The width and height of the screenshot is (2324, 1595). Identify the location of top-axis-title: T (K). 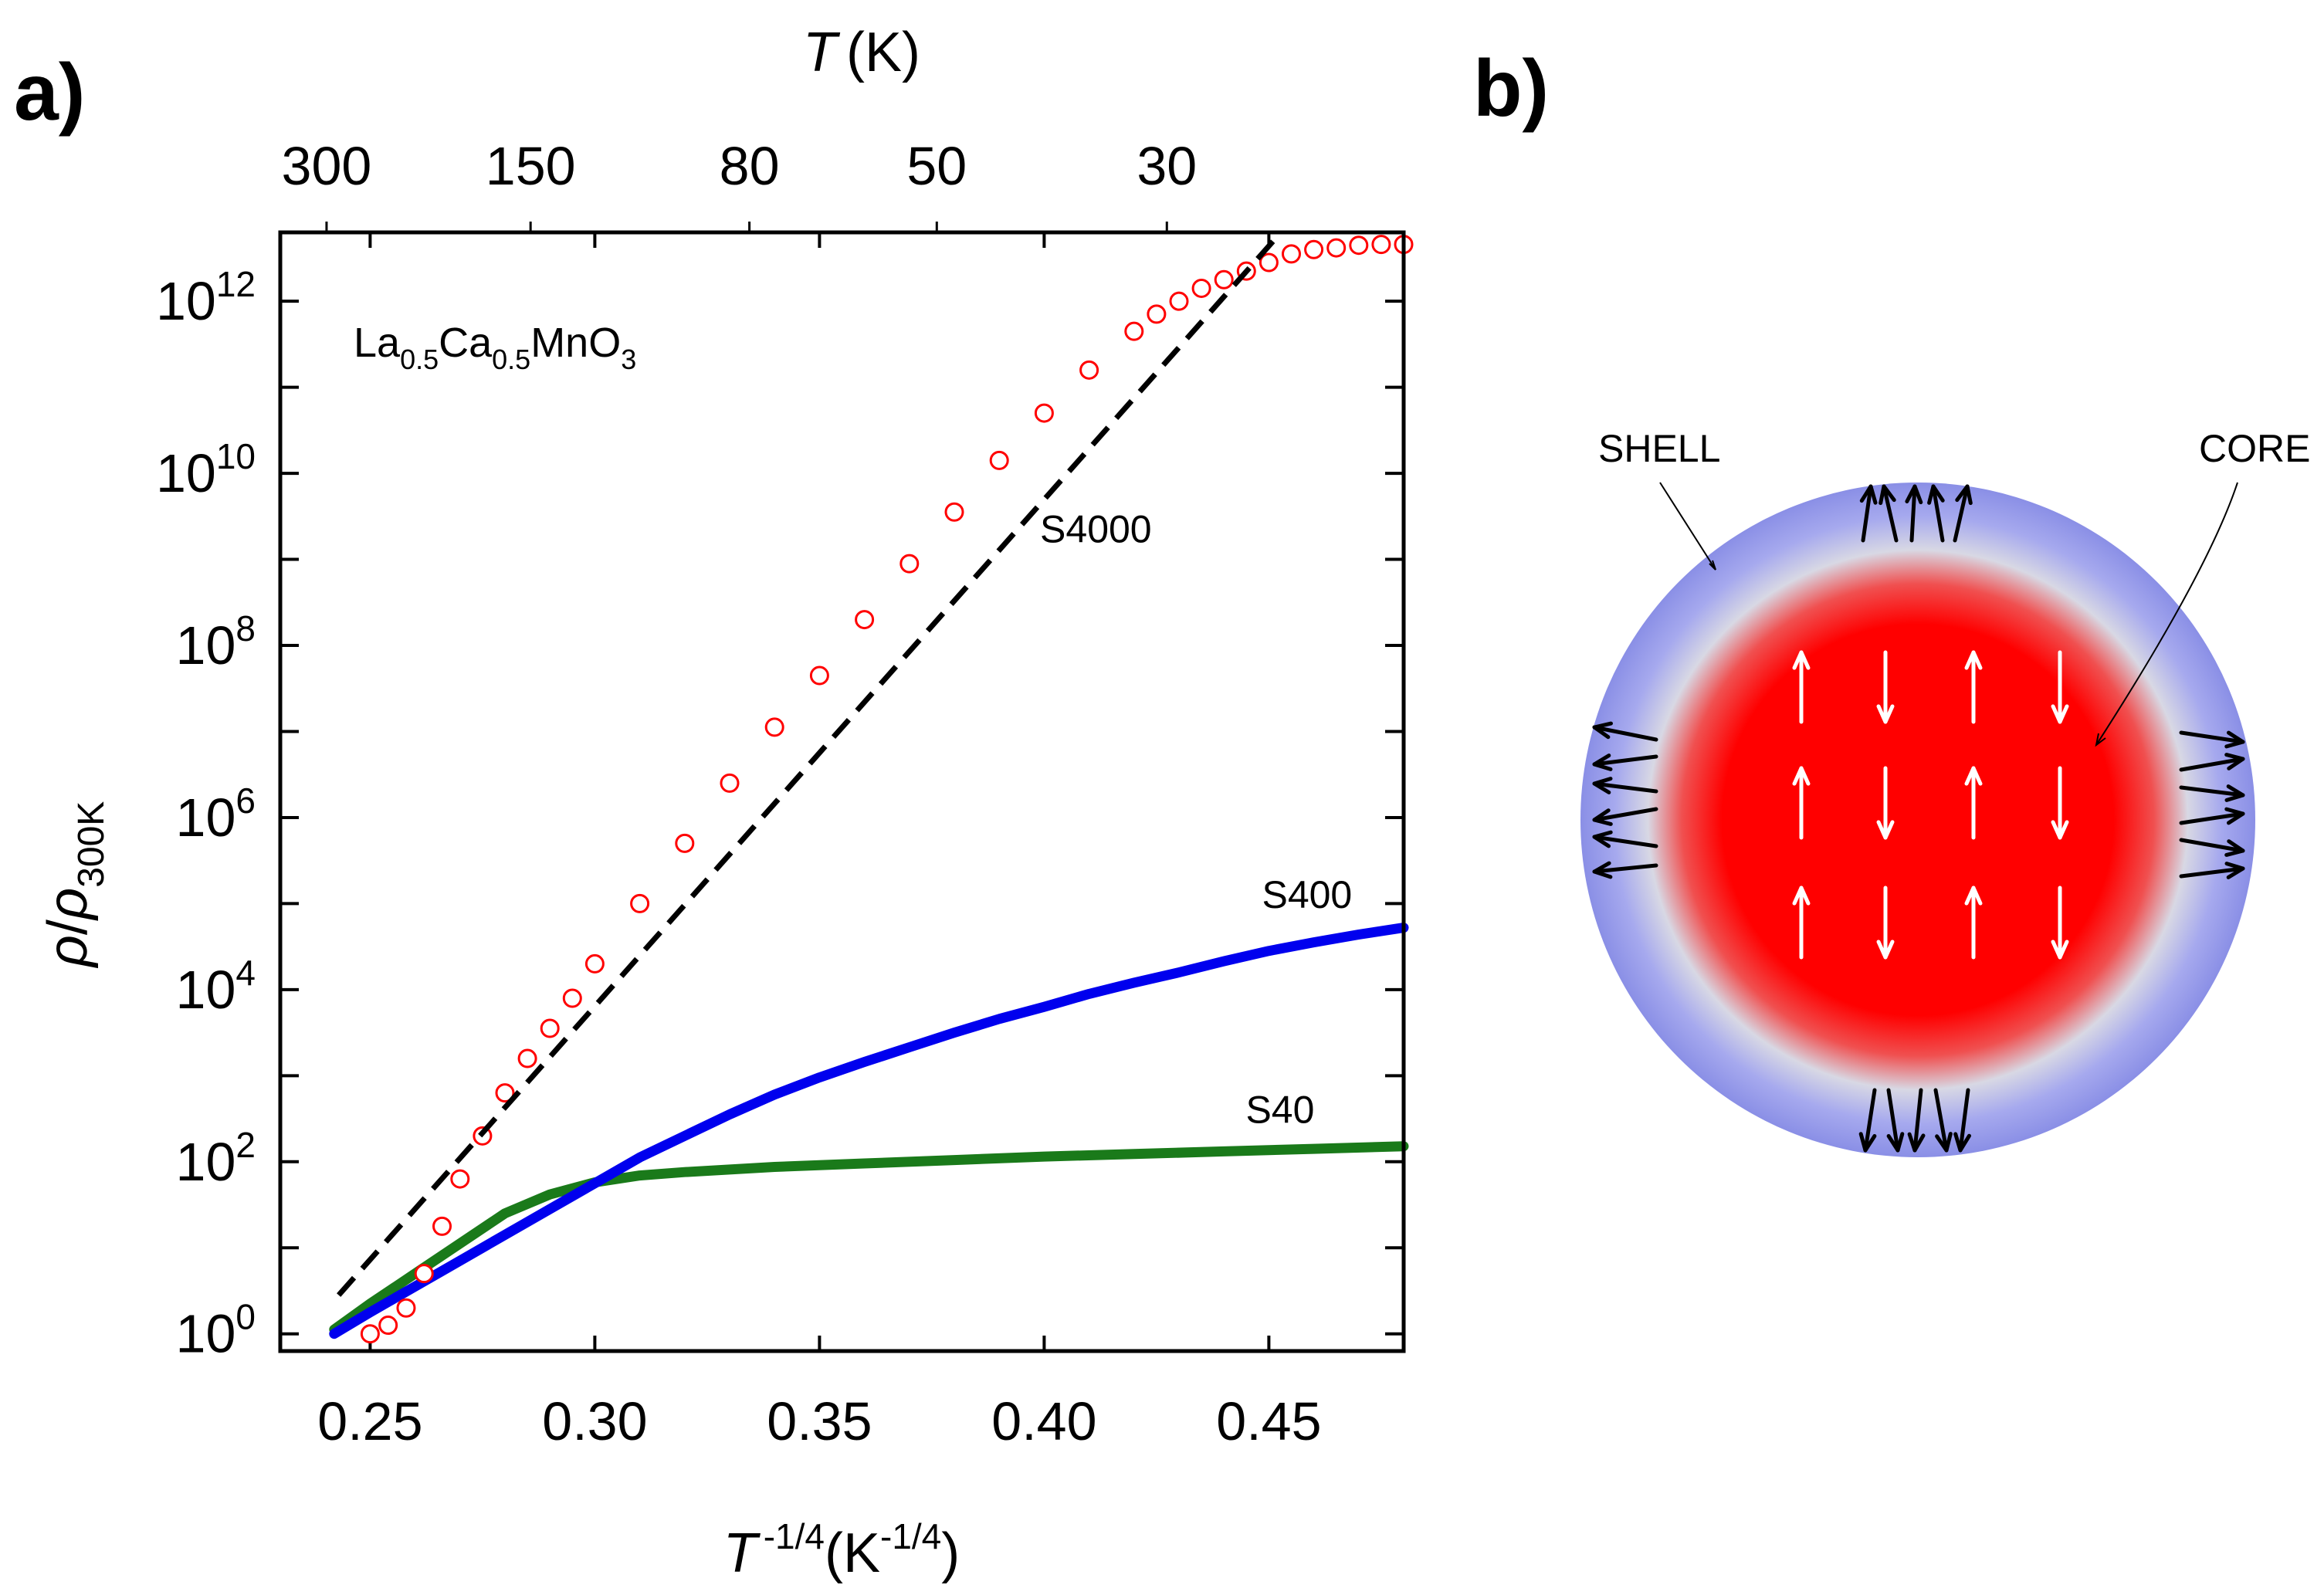
(861, 52).